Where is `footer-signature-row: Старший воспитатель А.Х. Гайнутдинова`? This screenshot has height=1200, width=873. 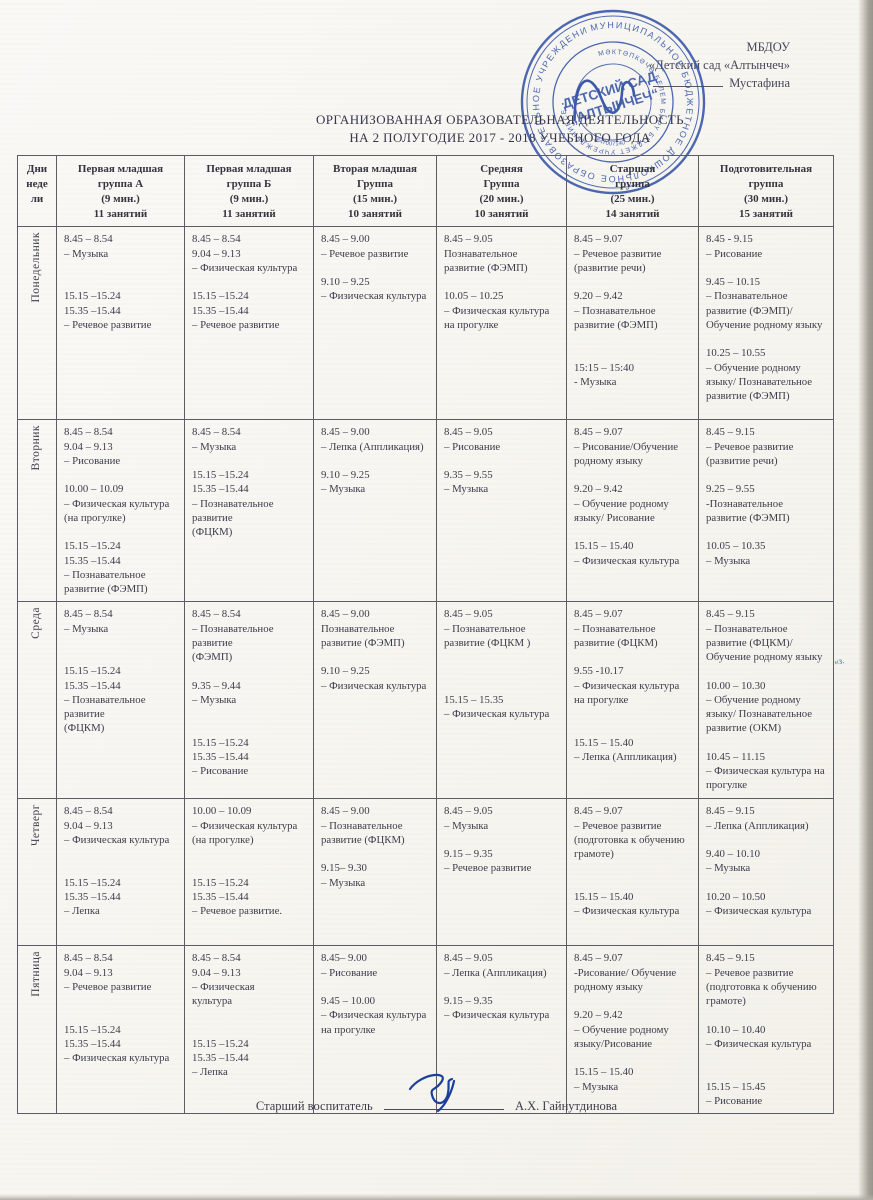
footer-signature-row: Старший воспитатель А.Х. Гайнутдинова is located at coordinates (436, 1093).